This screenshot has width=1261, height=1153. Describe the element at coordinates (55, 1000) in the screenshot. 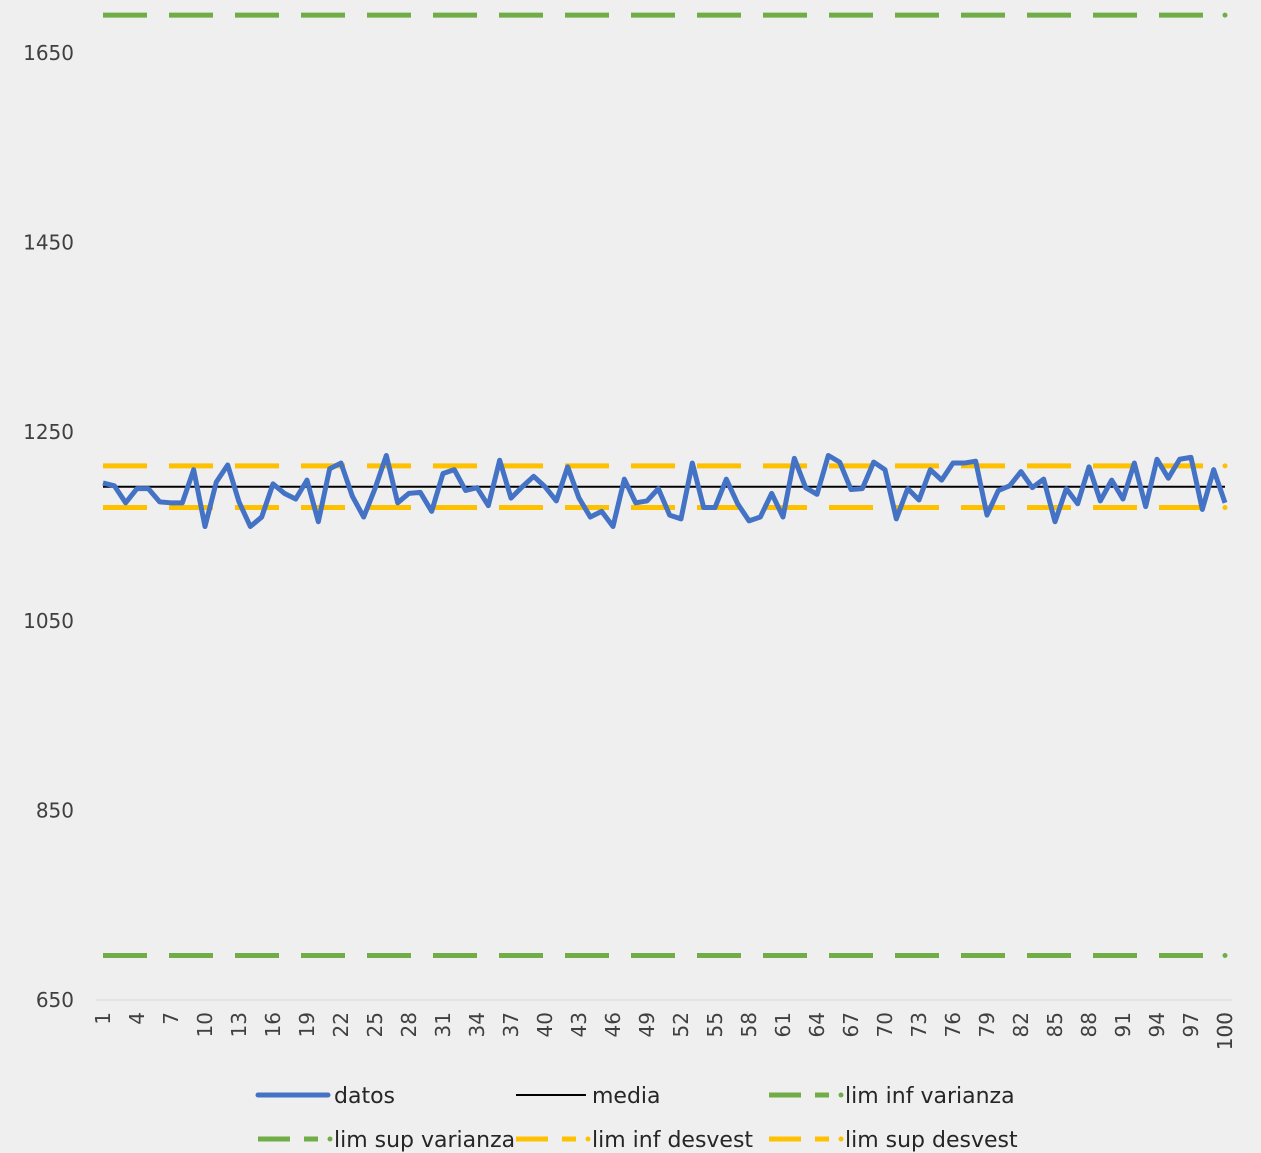

I see `y-tick-label: 650` at that location.